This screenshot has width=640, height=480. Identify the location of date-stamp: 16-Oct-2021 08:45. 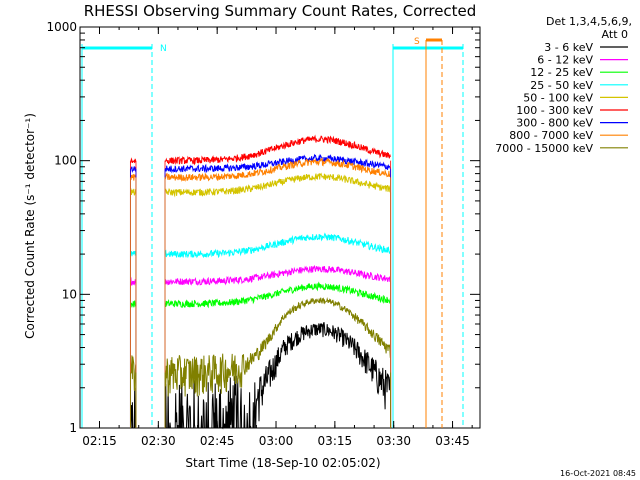
(598, 473).